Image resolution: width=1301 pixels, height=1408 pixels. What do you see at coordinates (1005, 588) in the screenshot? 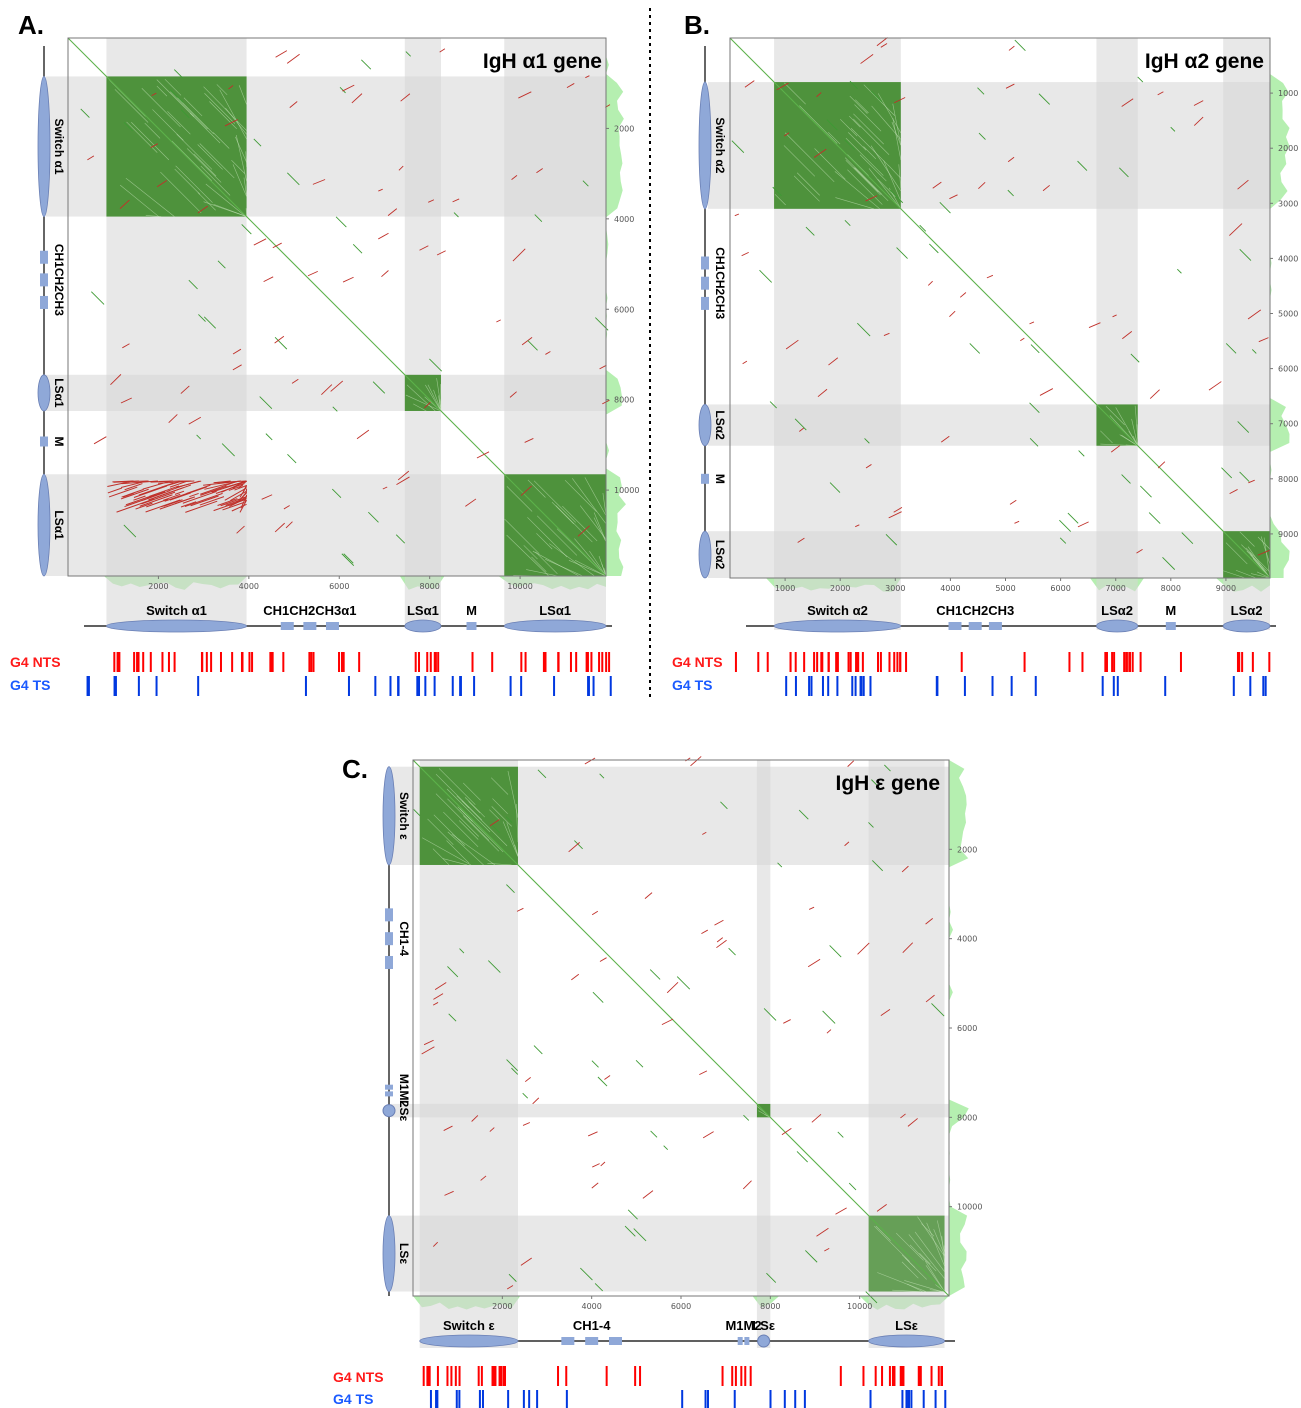
I see `x-tick-label: 5000` at bounding box center [1005, 588].